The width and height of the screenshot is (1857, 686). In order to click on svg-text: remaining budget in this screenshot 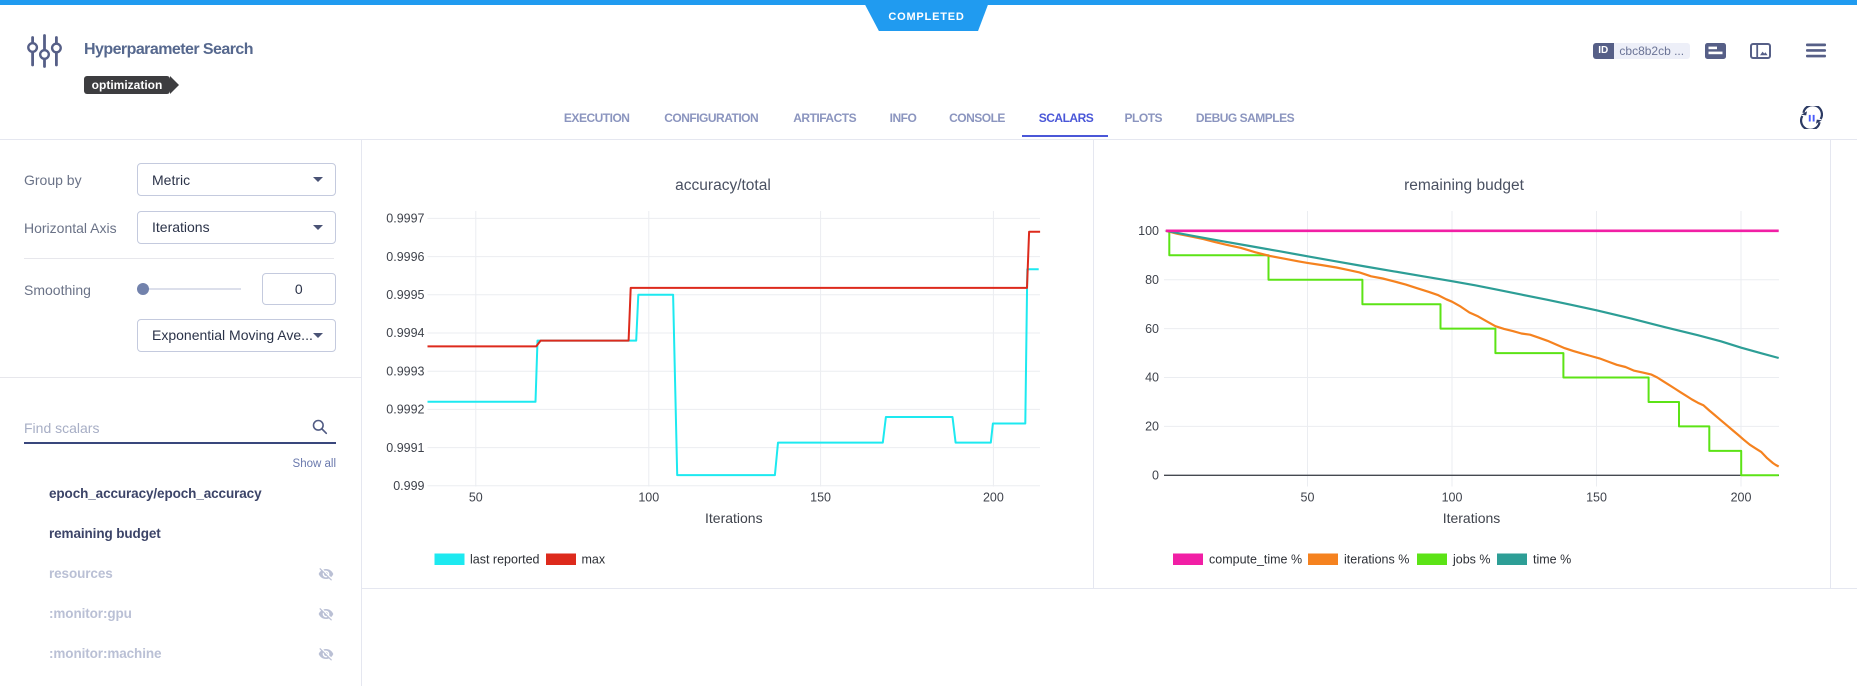, I will do `click(1464, 185)`.